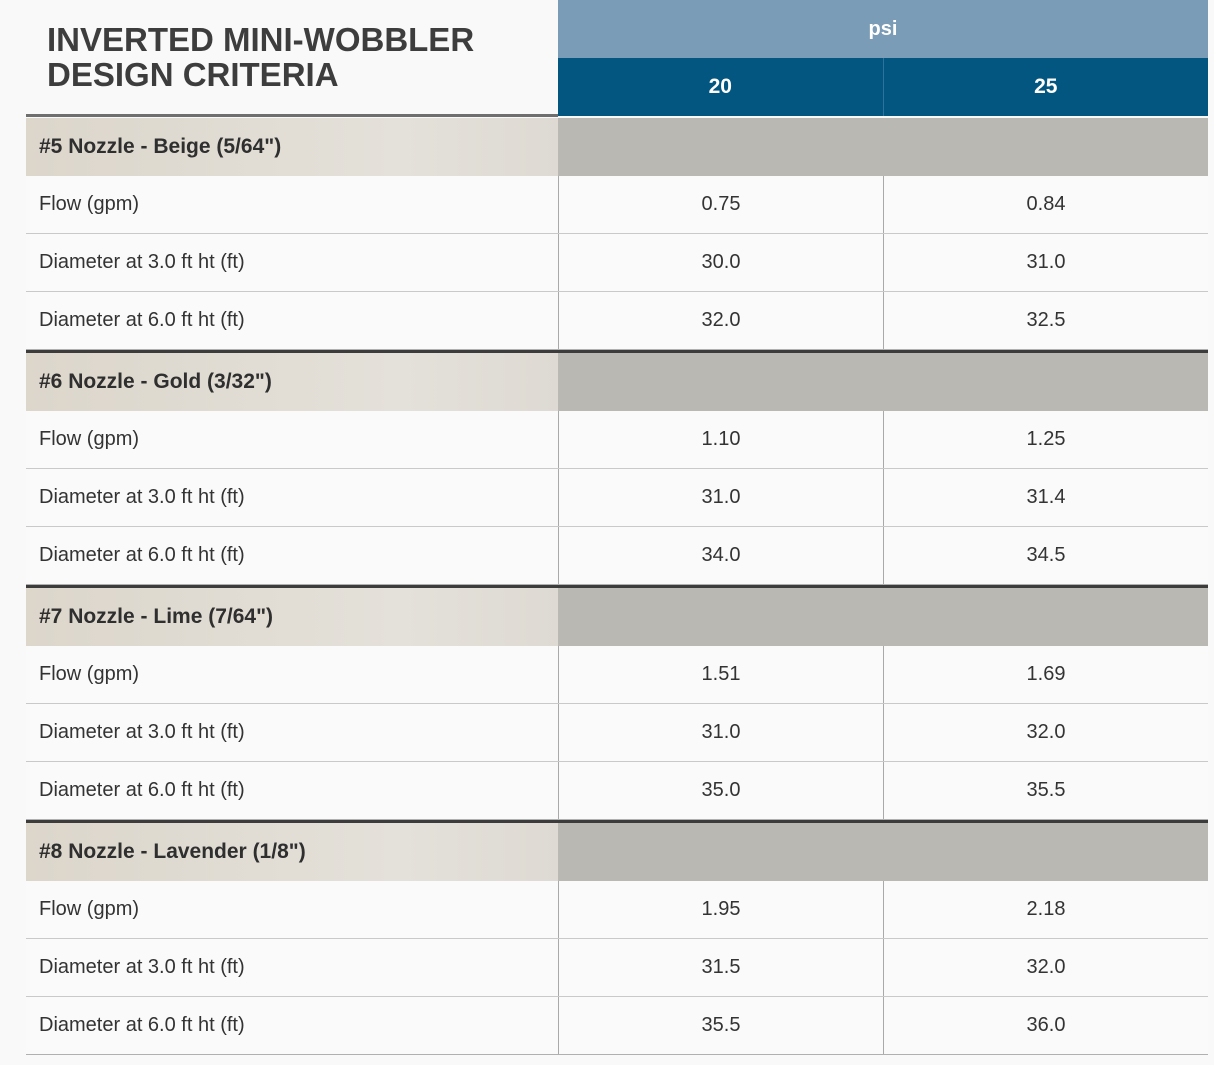 Image resolution: width=1214 pixels, height=1065 pixels. I want to click on value-cell-25-psi: 31.4, so click(1045, 497).